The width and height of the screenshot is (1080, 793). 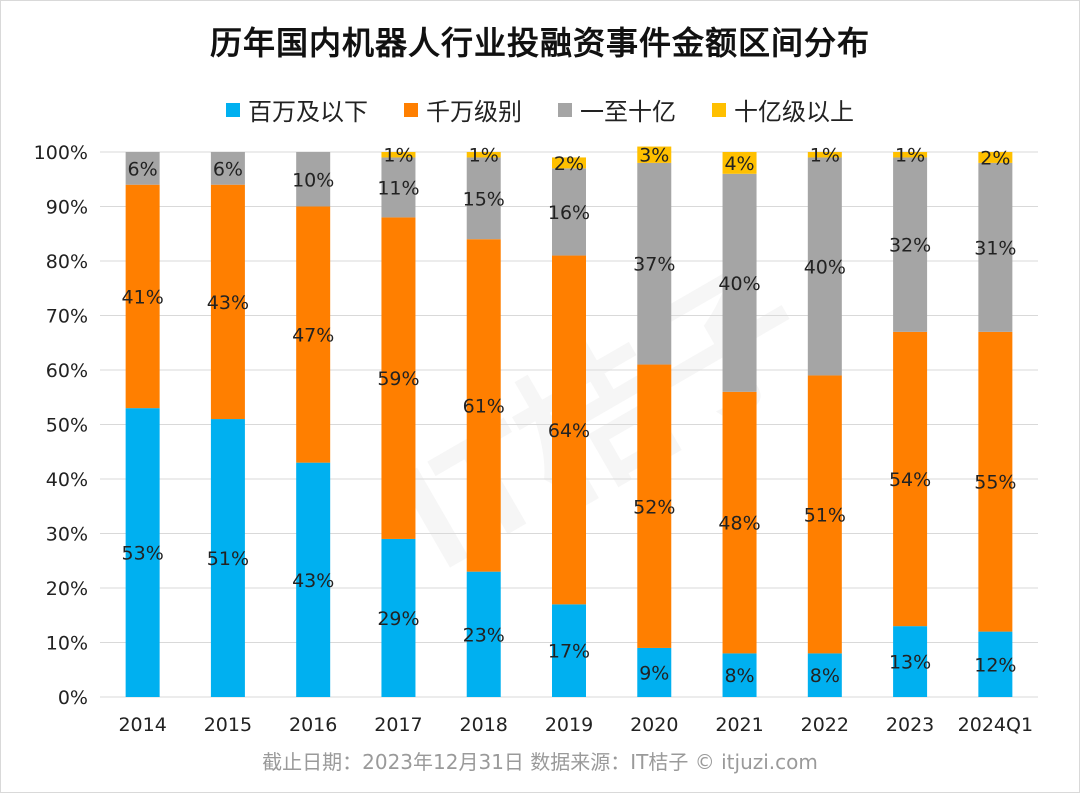 What do you see at coordinates (654, 265) in the screenshot?
I see `data-label: 37%` at bounding box center [654, 265].